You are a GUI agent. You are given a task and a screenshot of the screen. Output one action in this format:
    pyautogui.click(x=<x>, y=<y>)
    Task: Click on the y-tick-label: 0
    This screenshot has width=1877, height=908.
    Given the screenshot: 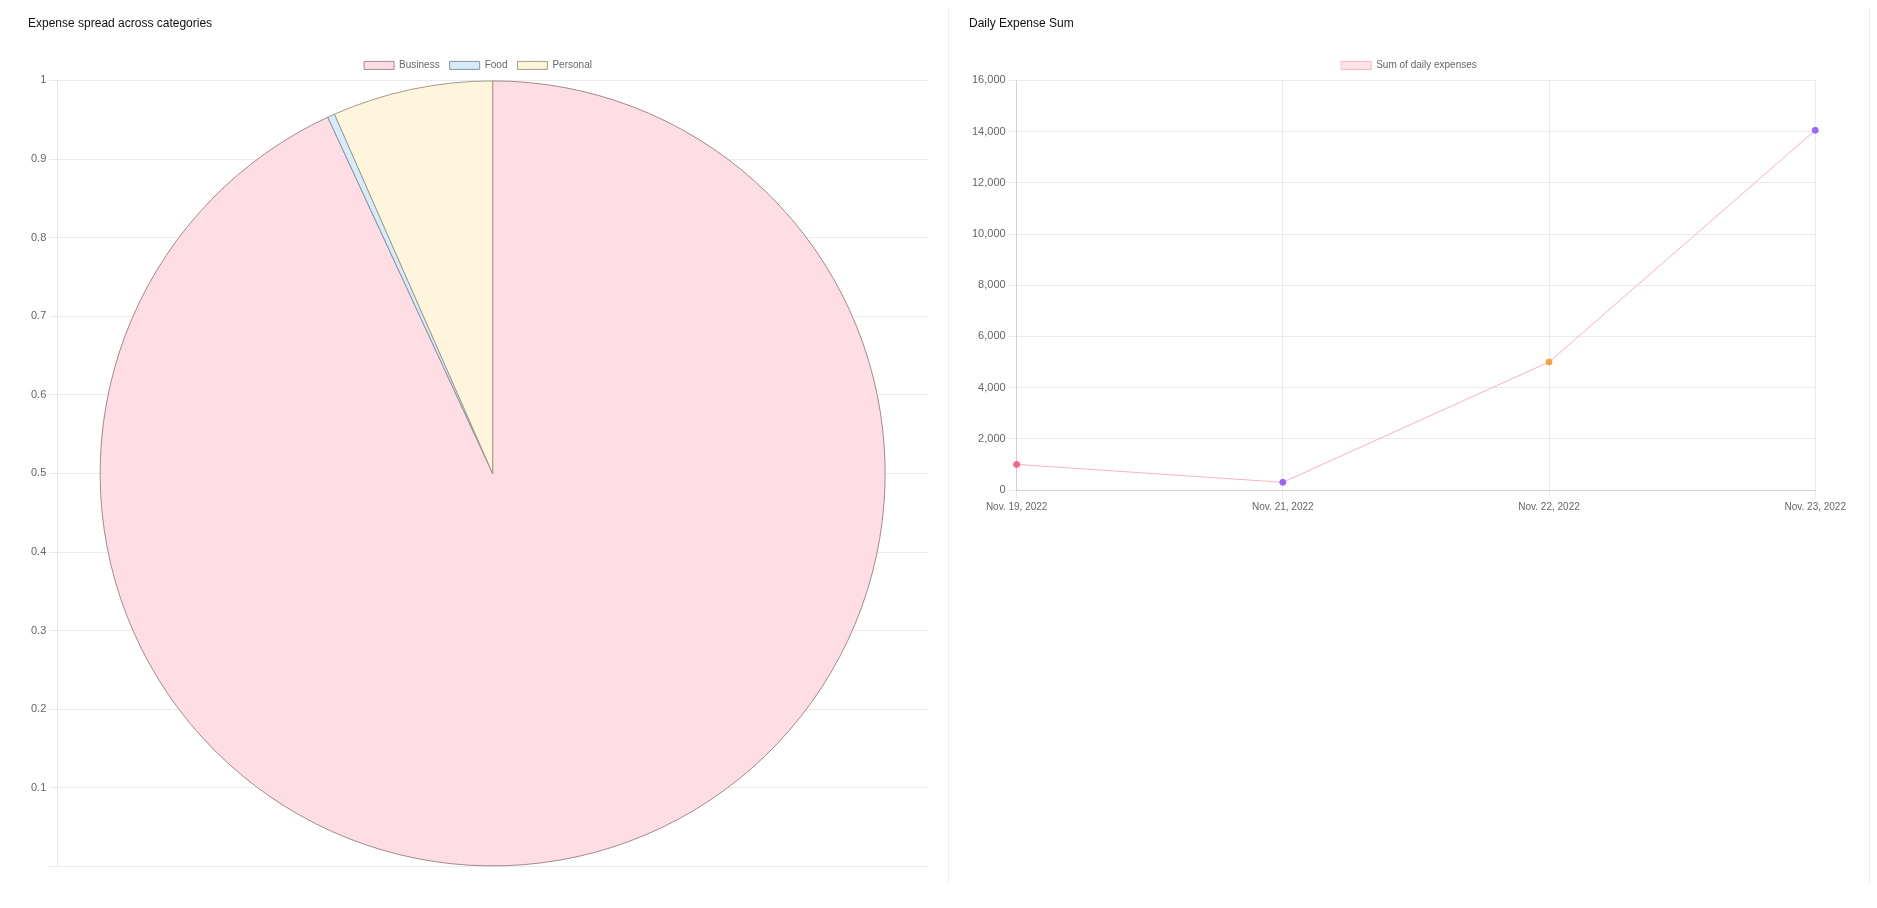 What is the action you would take?
    pyautogui.click(x=1002, y=489)
    